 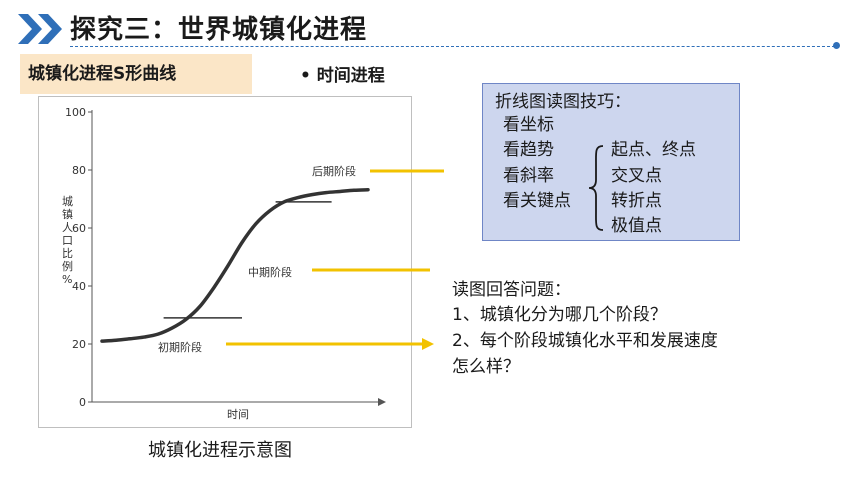 I want to click on key-point-item: 极值点, so click(x=636, y=226).